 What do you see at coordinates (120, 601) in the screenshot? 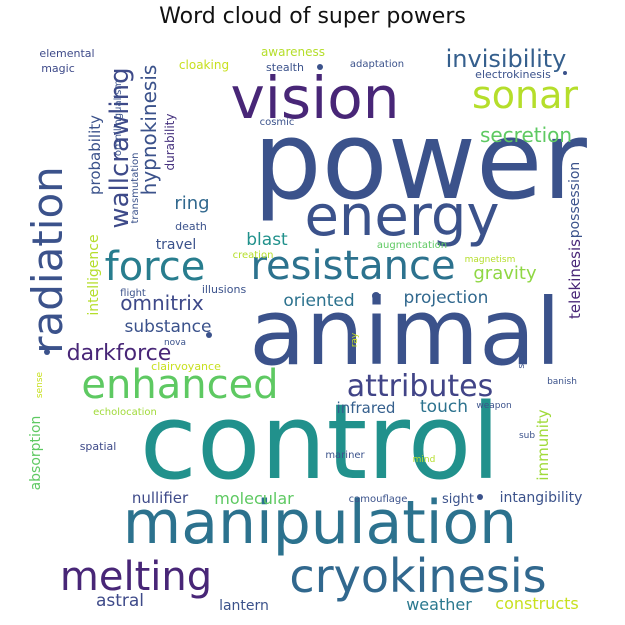
I see `word-astral: astral` at bounding box center [120, 601].